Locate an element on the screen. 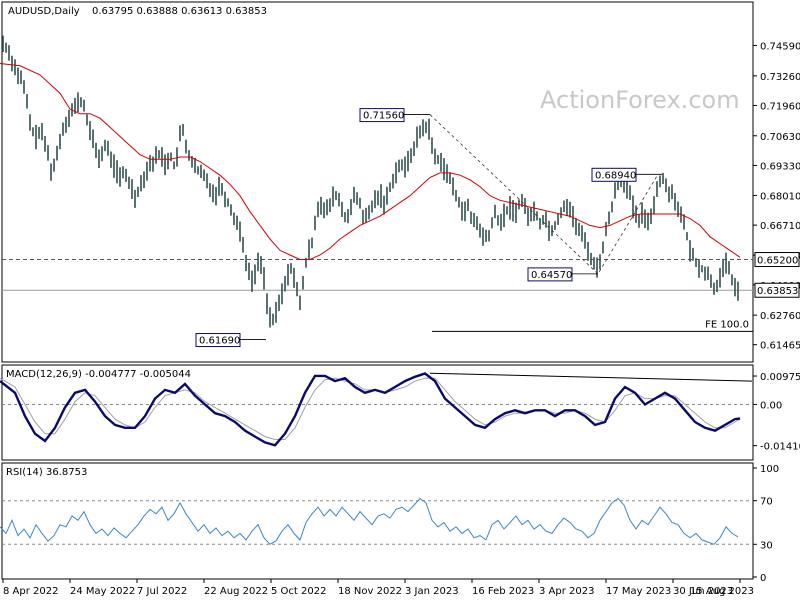 This screenshot has height=600, width=800. price-tick-label: 0.71960 is located at coordinates (780, 106).